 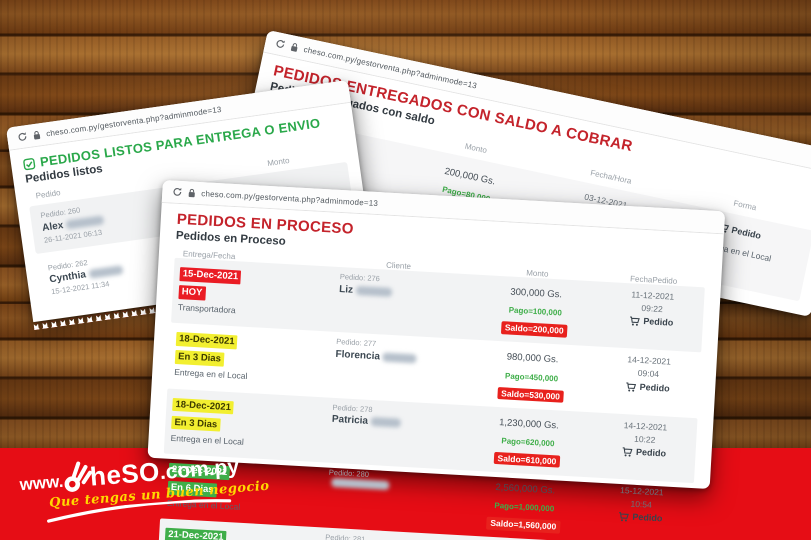 I want to click on saldo-badge: Saldo=1,560,000, so click(x=523, y=525).